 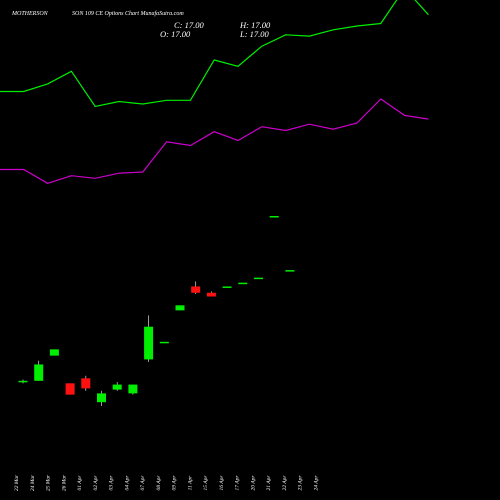 I want to click on x-axis-label: 22 Apr, so click(x=285, y=483).